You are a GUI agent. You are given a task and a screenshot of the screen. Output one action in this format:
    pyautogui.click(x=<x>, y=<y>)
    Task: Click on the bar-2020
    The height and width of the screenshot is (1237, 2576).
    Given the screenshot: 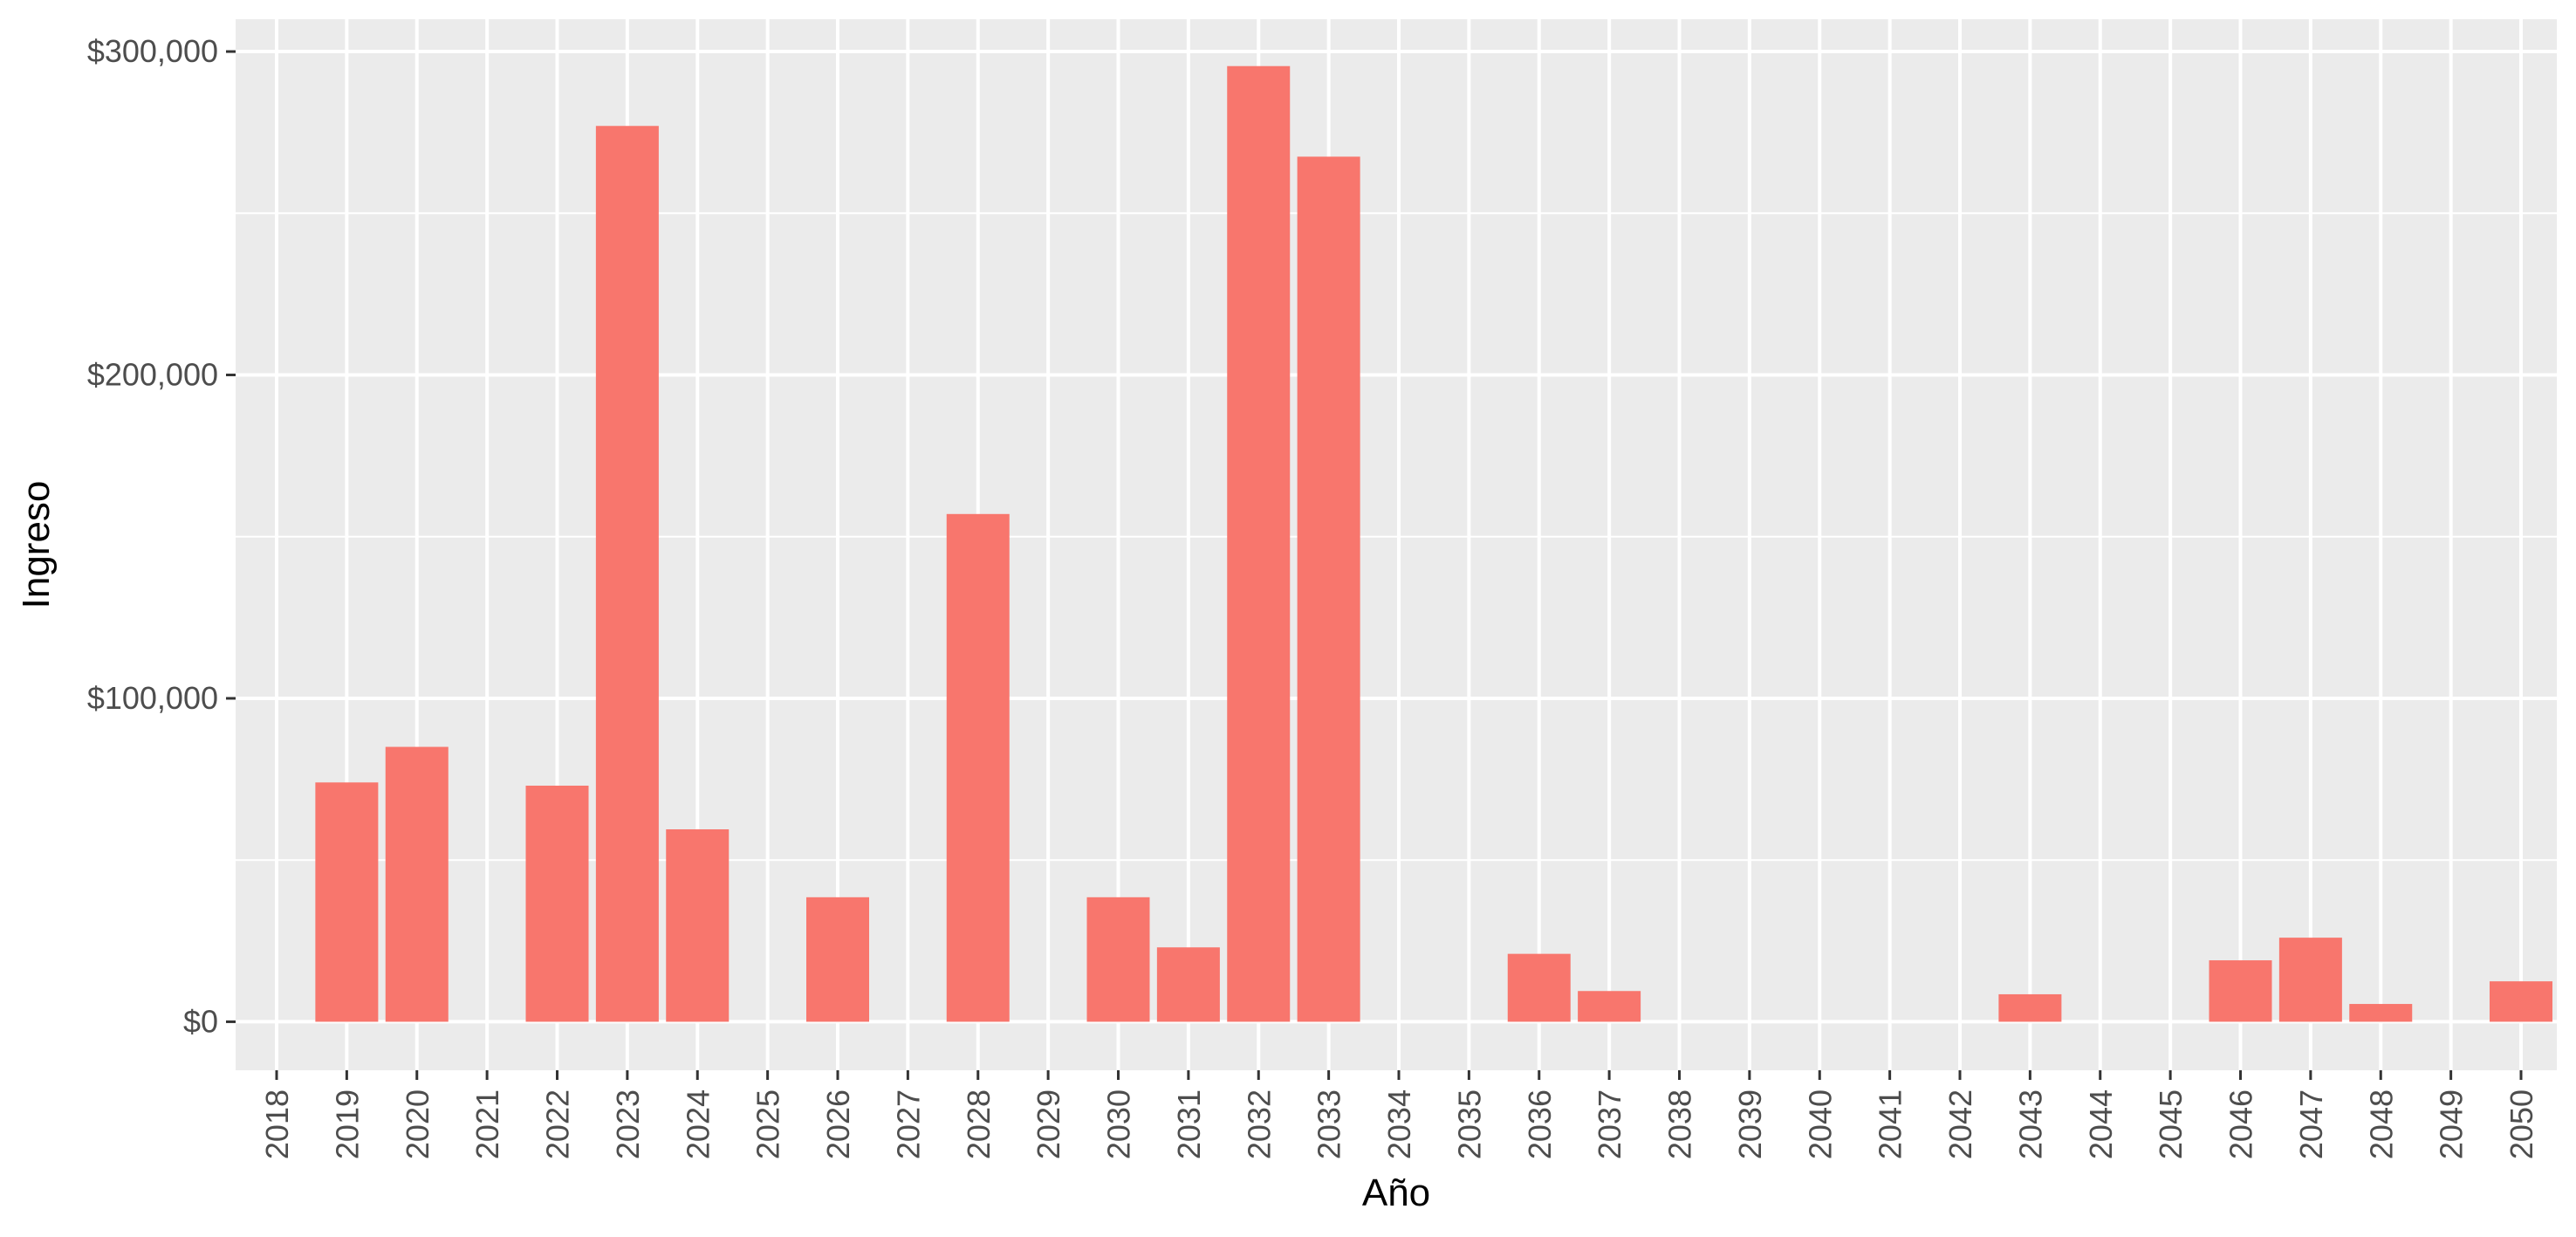 What is the action you would take?
    pyautogui.click(x=417, y=884)
    